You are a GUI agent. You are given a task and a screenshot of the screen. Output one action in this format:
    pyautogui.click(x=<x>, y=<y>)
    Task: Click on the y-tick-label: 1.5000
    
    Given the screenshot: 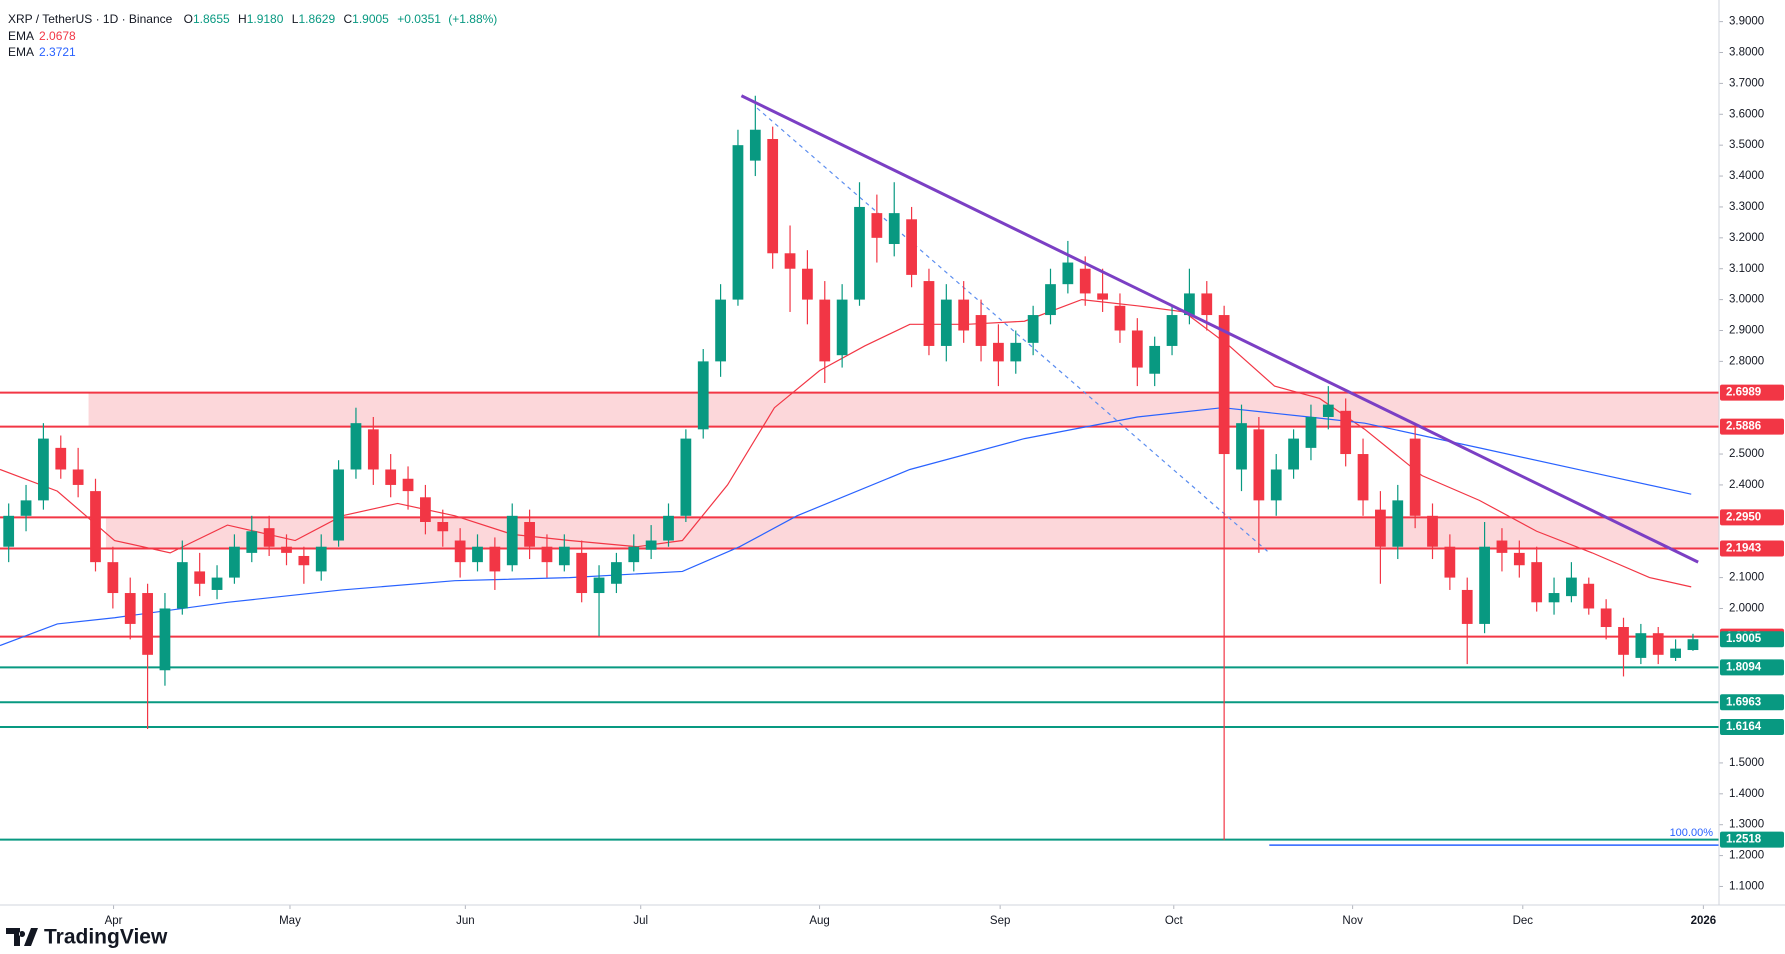 What is the action you would take?
    pyautogui.click(x=1746, y=763)
    